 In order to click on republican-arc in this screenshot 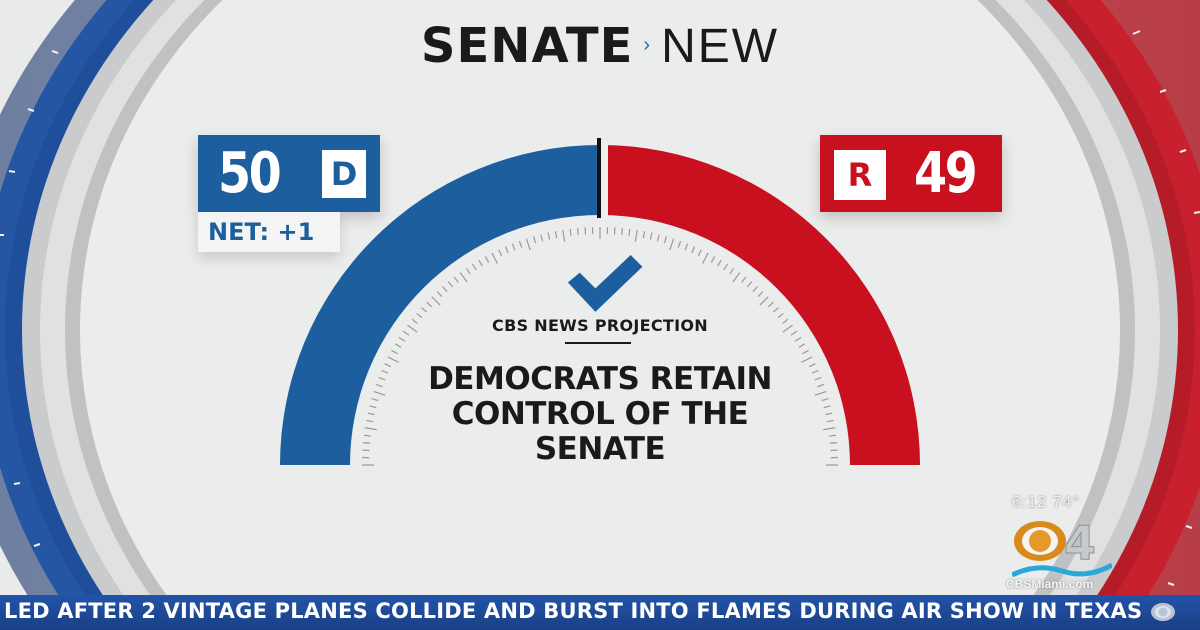, I will do `click(760, 305)`.